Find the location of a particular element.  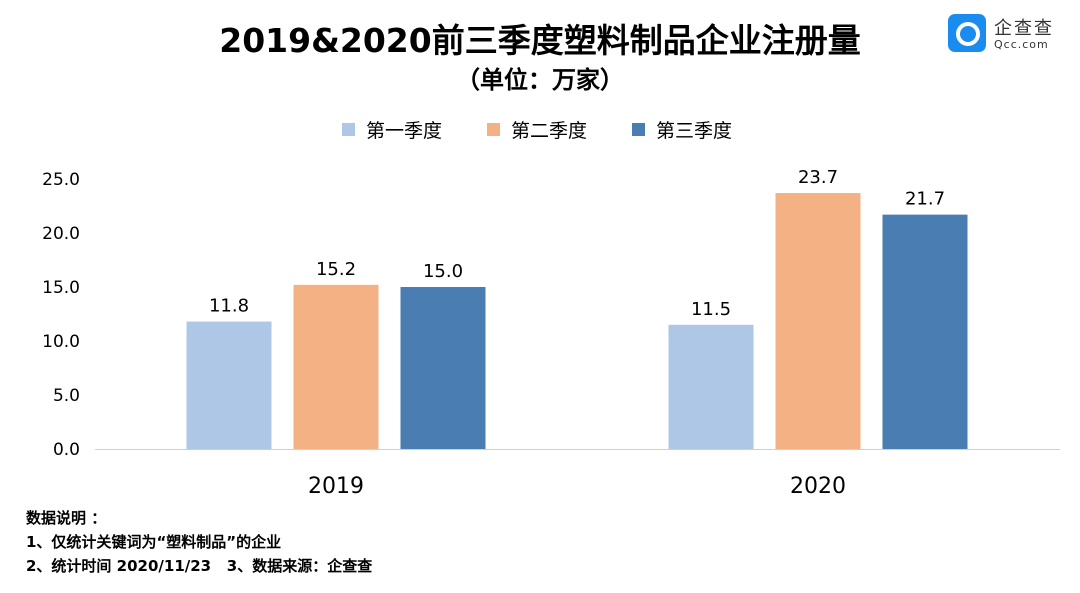

footer-line-3: 2、统计时间 2020/11/23 3、数据来源：企查查 is located at coordinates (199, 566).